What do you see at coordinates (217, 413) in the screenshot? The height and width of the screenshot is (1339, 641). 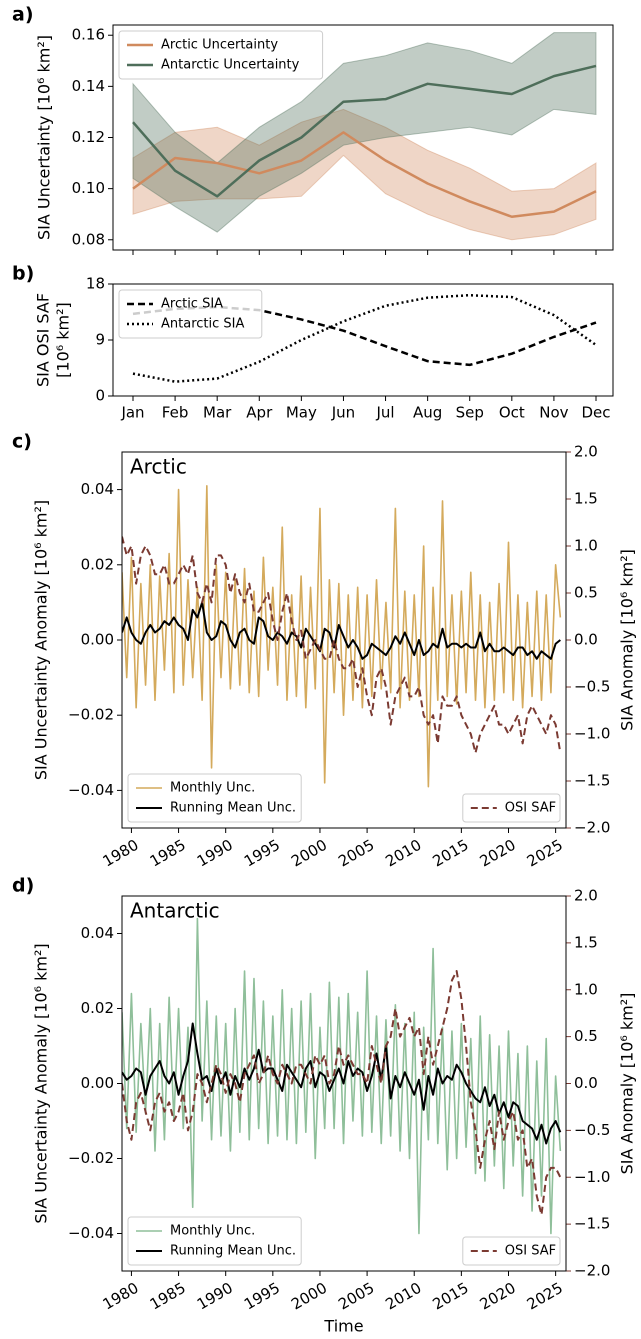 I see `x-tick-label: Mar` at bounding box center [217, 413].